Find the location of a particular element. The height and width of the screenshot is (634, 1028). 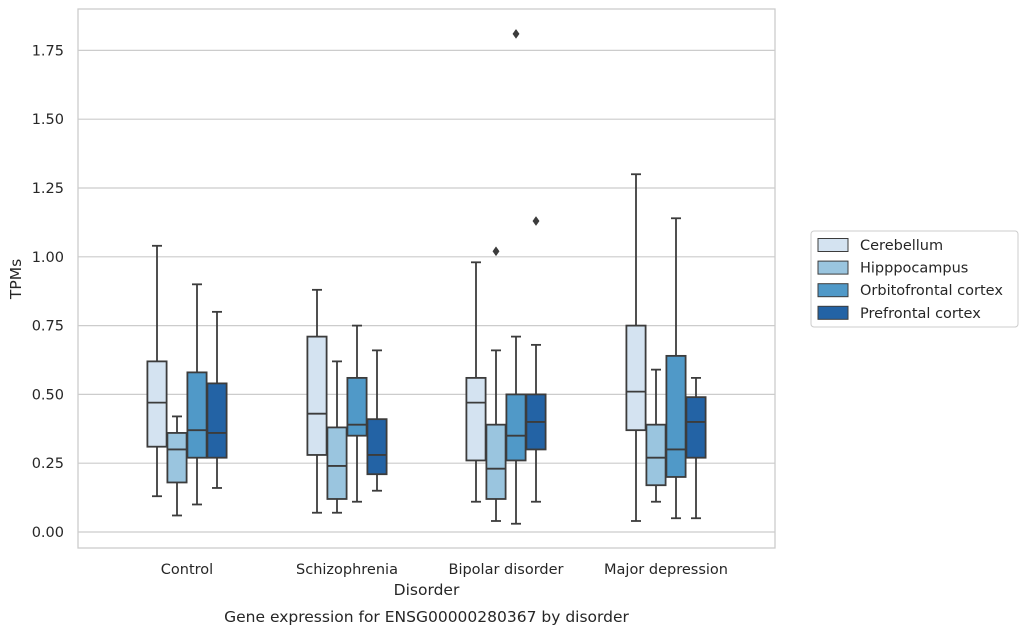

y-tick-label: 0.75 is located at coordinates (48, 327).